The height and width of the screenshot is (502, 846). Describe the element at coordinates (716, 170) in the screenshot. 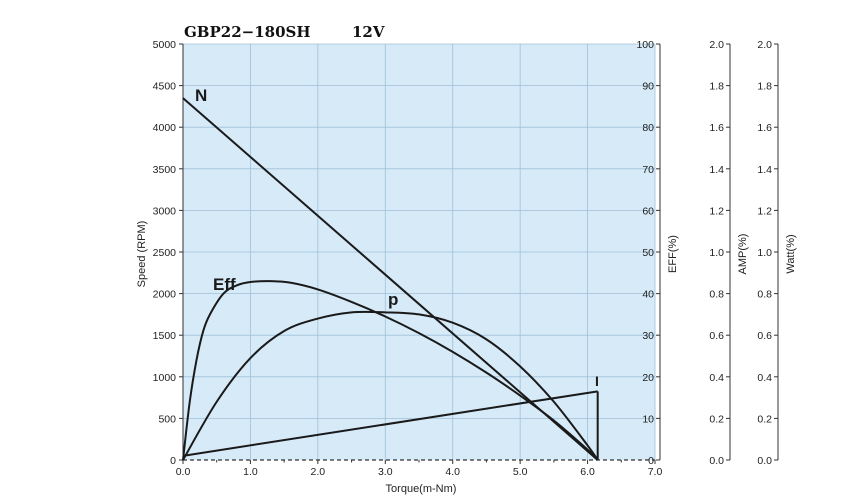

I see `amp-tick-label: 1.4` at that location.